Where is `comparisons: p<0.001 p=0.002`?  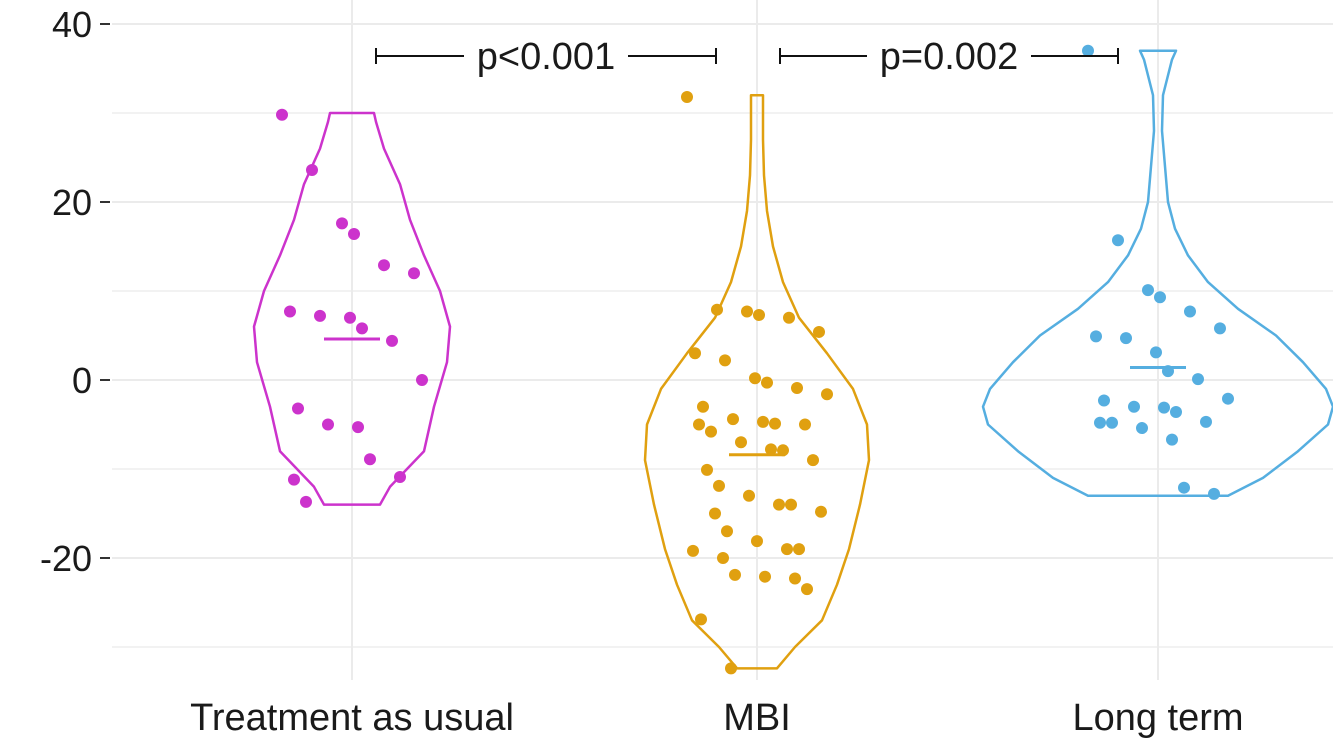
comparisons: p<0.001 p=0.002 is located at coordinates (747, 57).